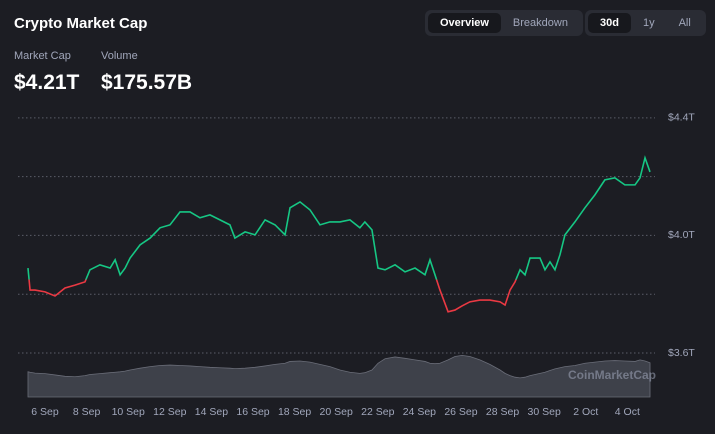 The image size is (715, 434). I want to click on view-tabs: Overview Breakdown, so click(504, 23).